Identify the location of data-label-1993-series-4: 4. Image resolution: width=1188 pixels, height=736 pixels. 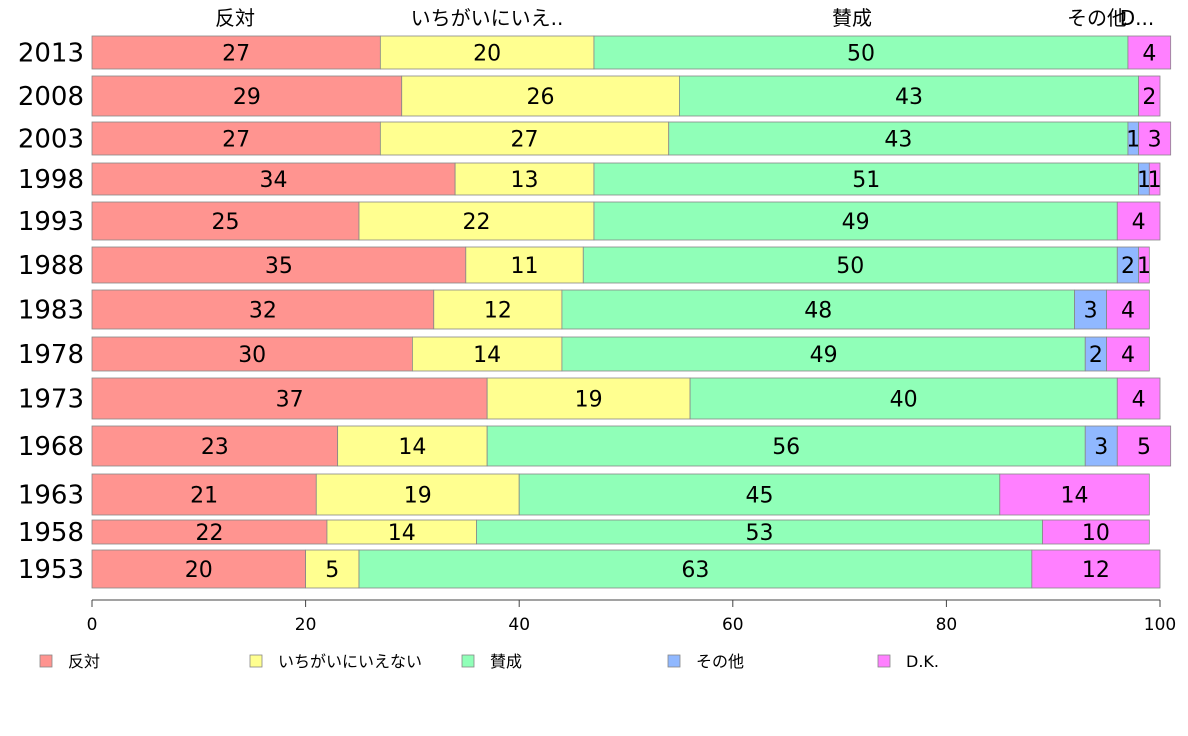
(1139, 222).